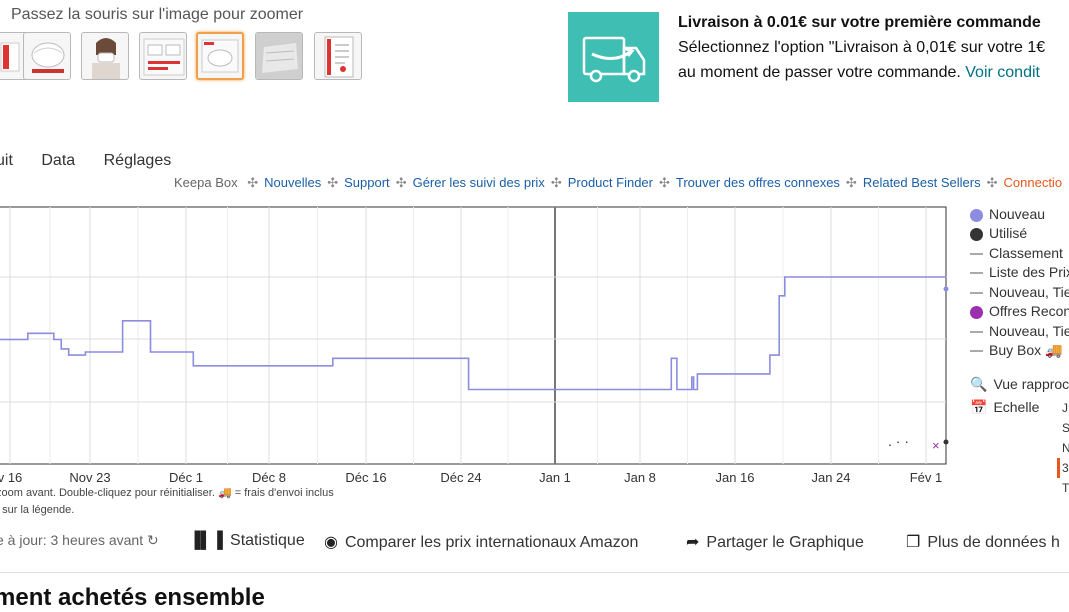 The height and width of the screenshot is (612, 1069). What do you see at coordinates (1017, 331) in the screenshot?
I see `legend-item-nouveau-tiers-2: Nouveau, Tie` at bounding box center [1017, 331].